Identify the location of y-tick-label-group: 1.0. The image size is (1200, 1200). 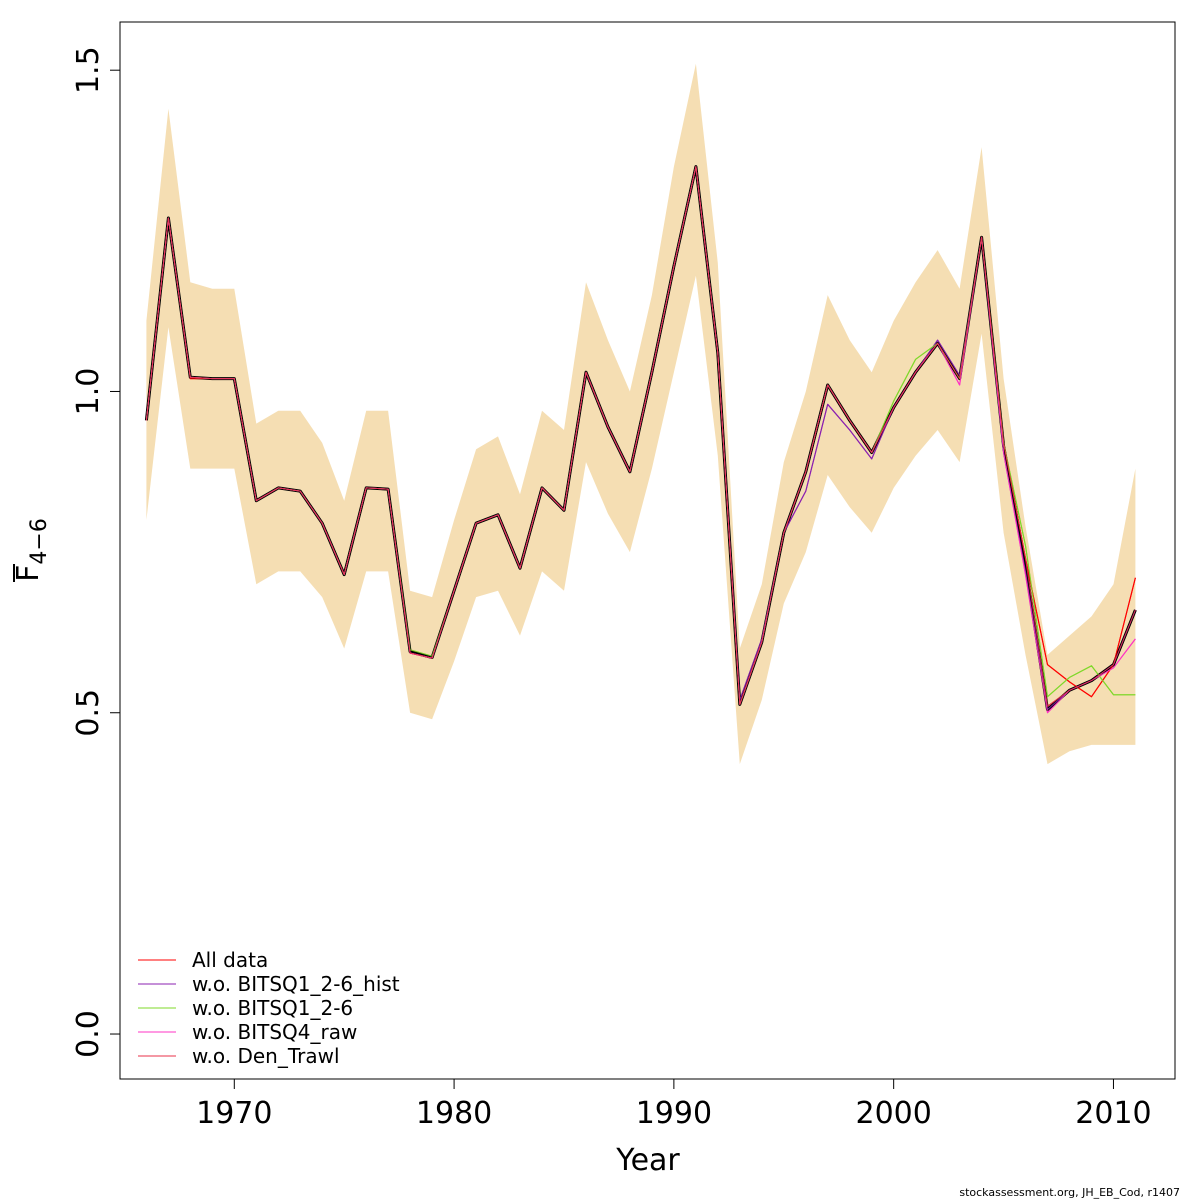
(88, 392).